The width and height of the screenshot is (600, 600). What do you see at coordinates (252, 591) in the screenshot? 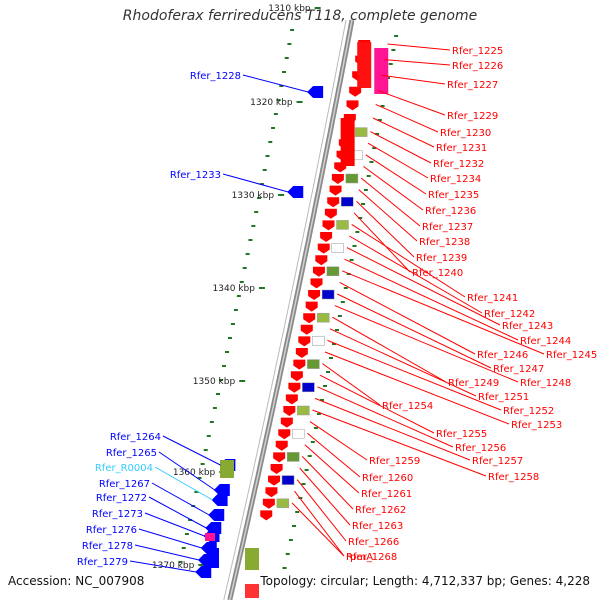
I see `forward-gene-block` at bounding box center [252, 591].